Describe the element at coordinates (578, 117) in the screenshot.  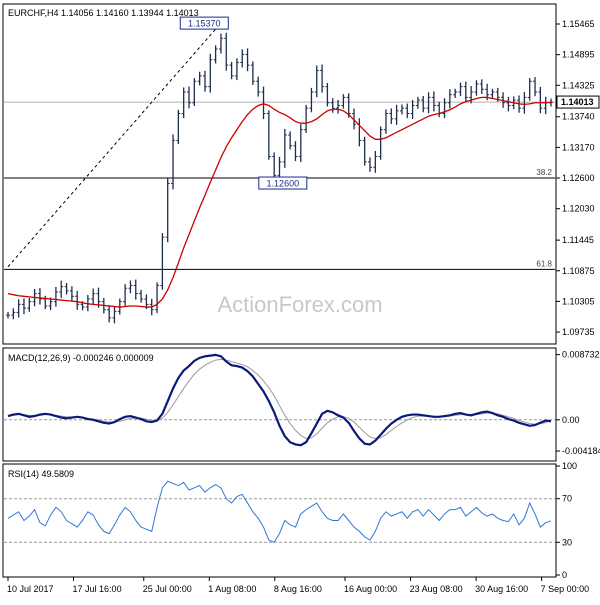
I see `price-tick-label: 1.13740` at that location.